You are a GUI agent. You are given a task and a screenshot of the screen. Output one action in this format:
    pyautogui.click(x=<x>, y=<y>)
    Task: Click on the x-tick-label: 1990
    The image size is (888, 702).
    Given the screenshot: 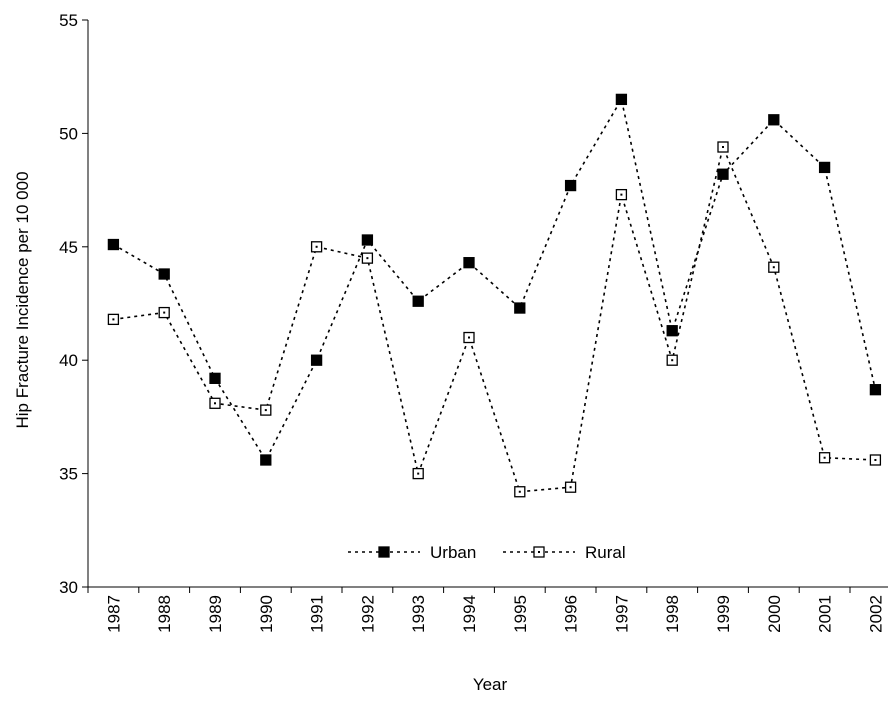 What is the action you would take?
    pyautogui.click(x=266, y=614)
    